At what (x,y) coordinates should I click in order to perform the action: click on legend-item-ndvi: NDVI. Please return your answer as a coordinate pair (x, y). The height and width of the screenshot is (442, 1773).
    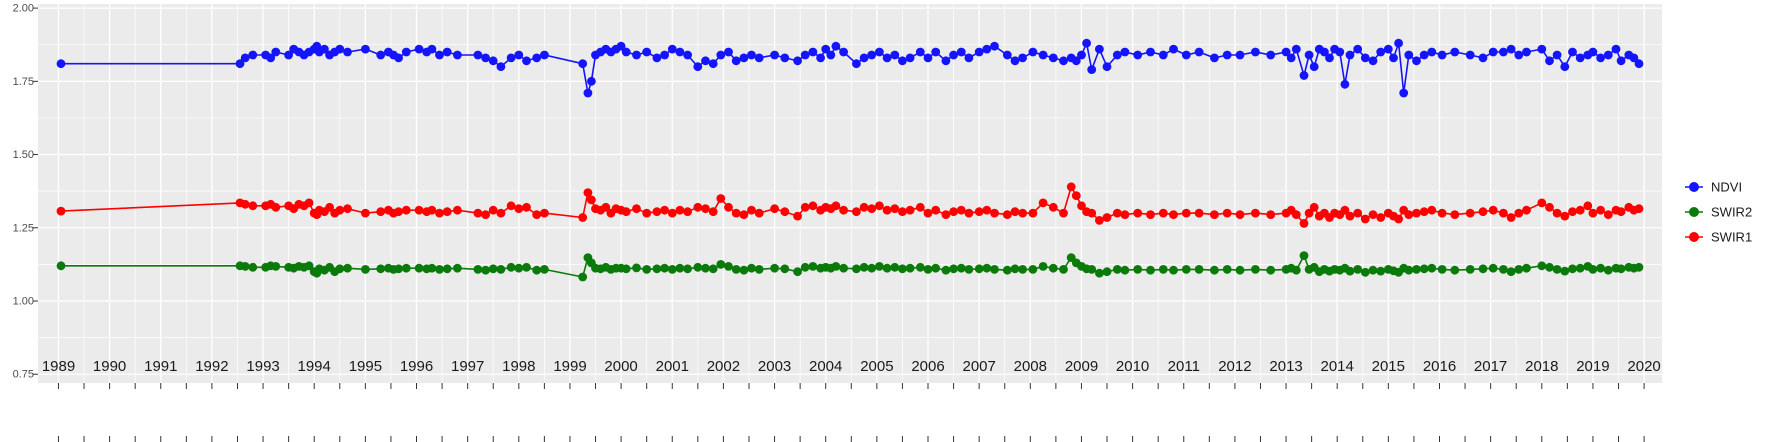
    Looking at the image, I should click on (1713, 187).